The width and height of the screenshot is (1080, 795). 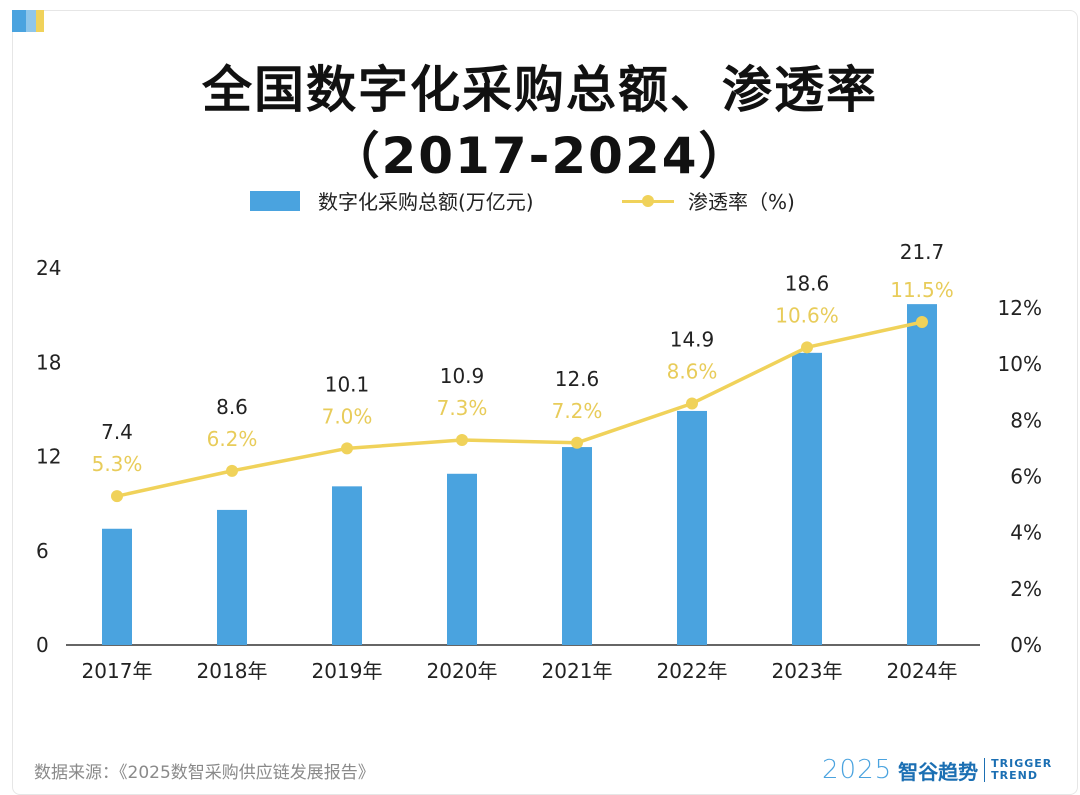 I want to click on rate-data-label: 7.2%, so click(x=577, y=411).